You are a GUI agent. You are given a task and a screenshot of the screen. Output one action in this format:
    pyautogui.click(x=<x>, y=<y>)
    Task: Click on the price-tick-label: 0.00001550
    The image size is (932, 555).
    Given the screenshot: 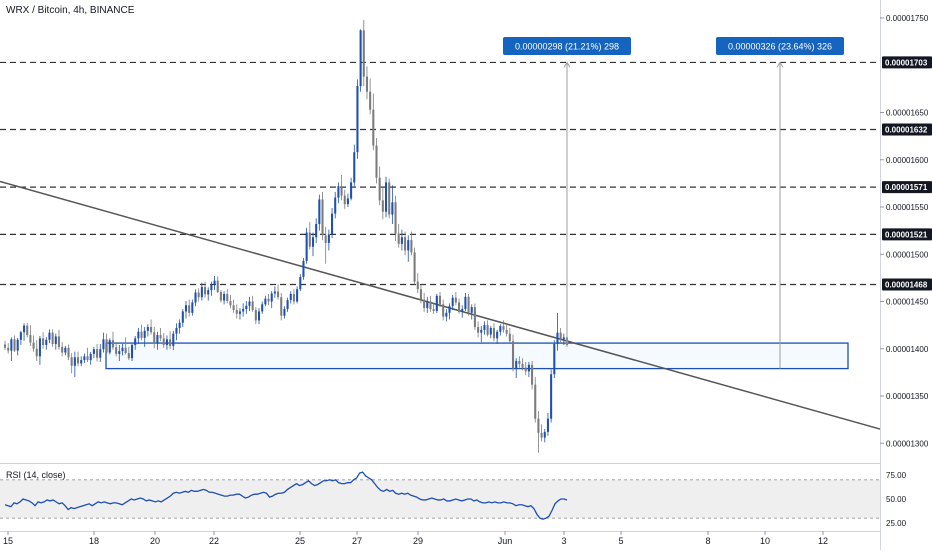 What is the action you would take?
    pyautogui.click(x=907, y=207)
    